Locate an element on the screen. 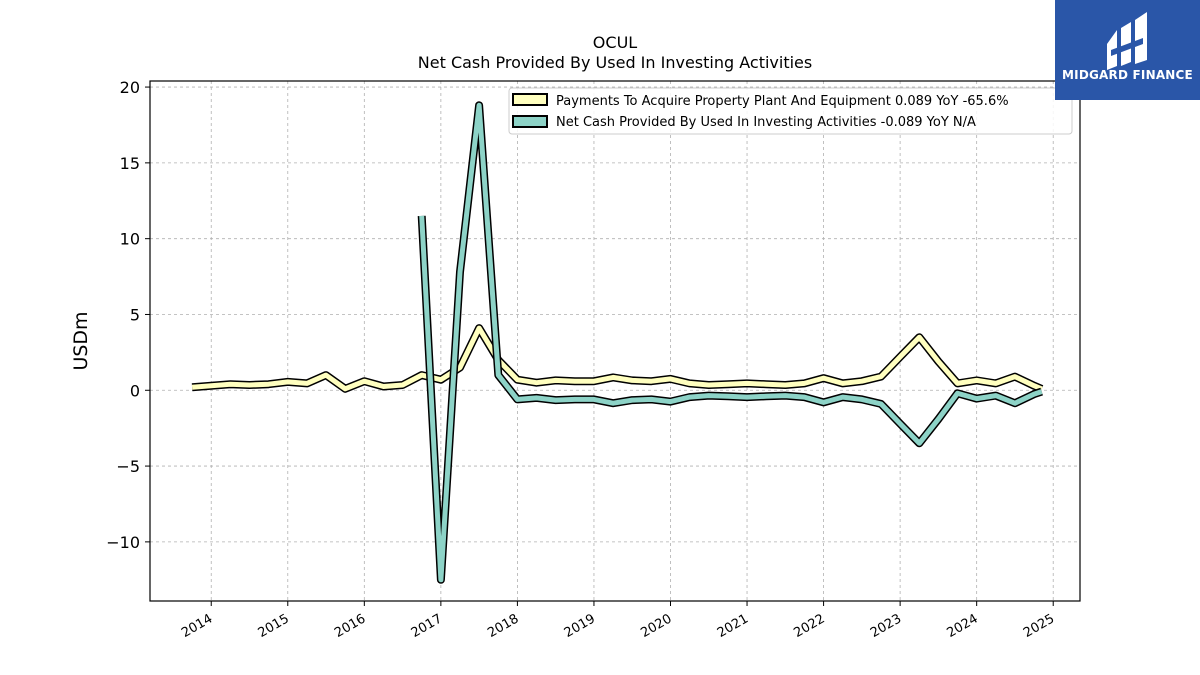 The width and height of the screenshot is (1200, 675). x-tick-label: 2017 is located at coordinates (427, 626).